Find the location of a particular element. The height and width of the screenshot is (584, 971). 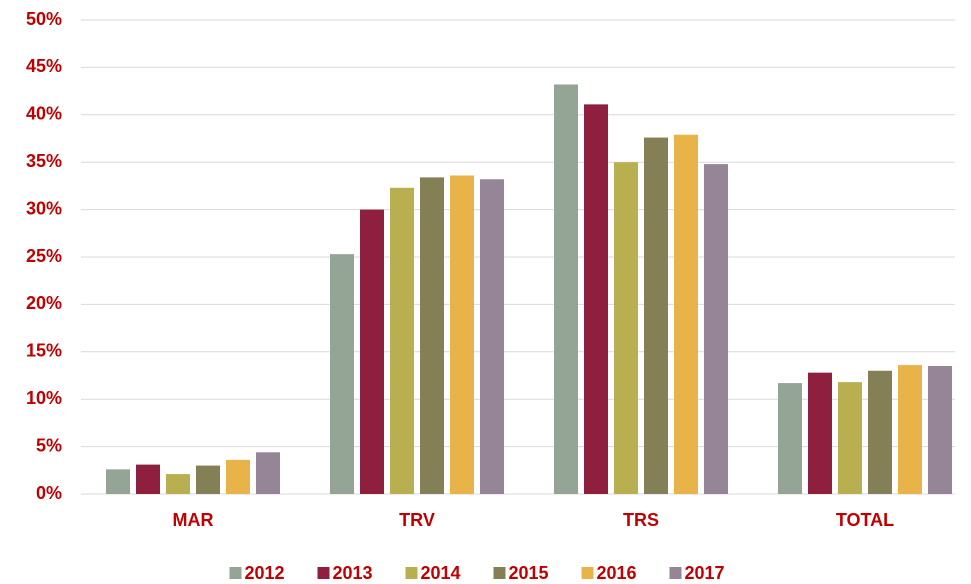

y-tick-label: 35% is located at coordinates (44, 161).